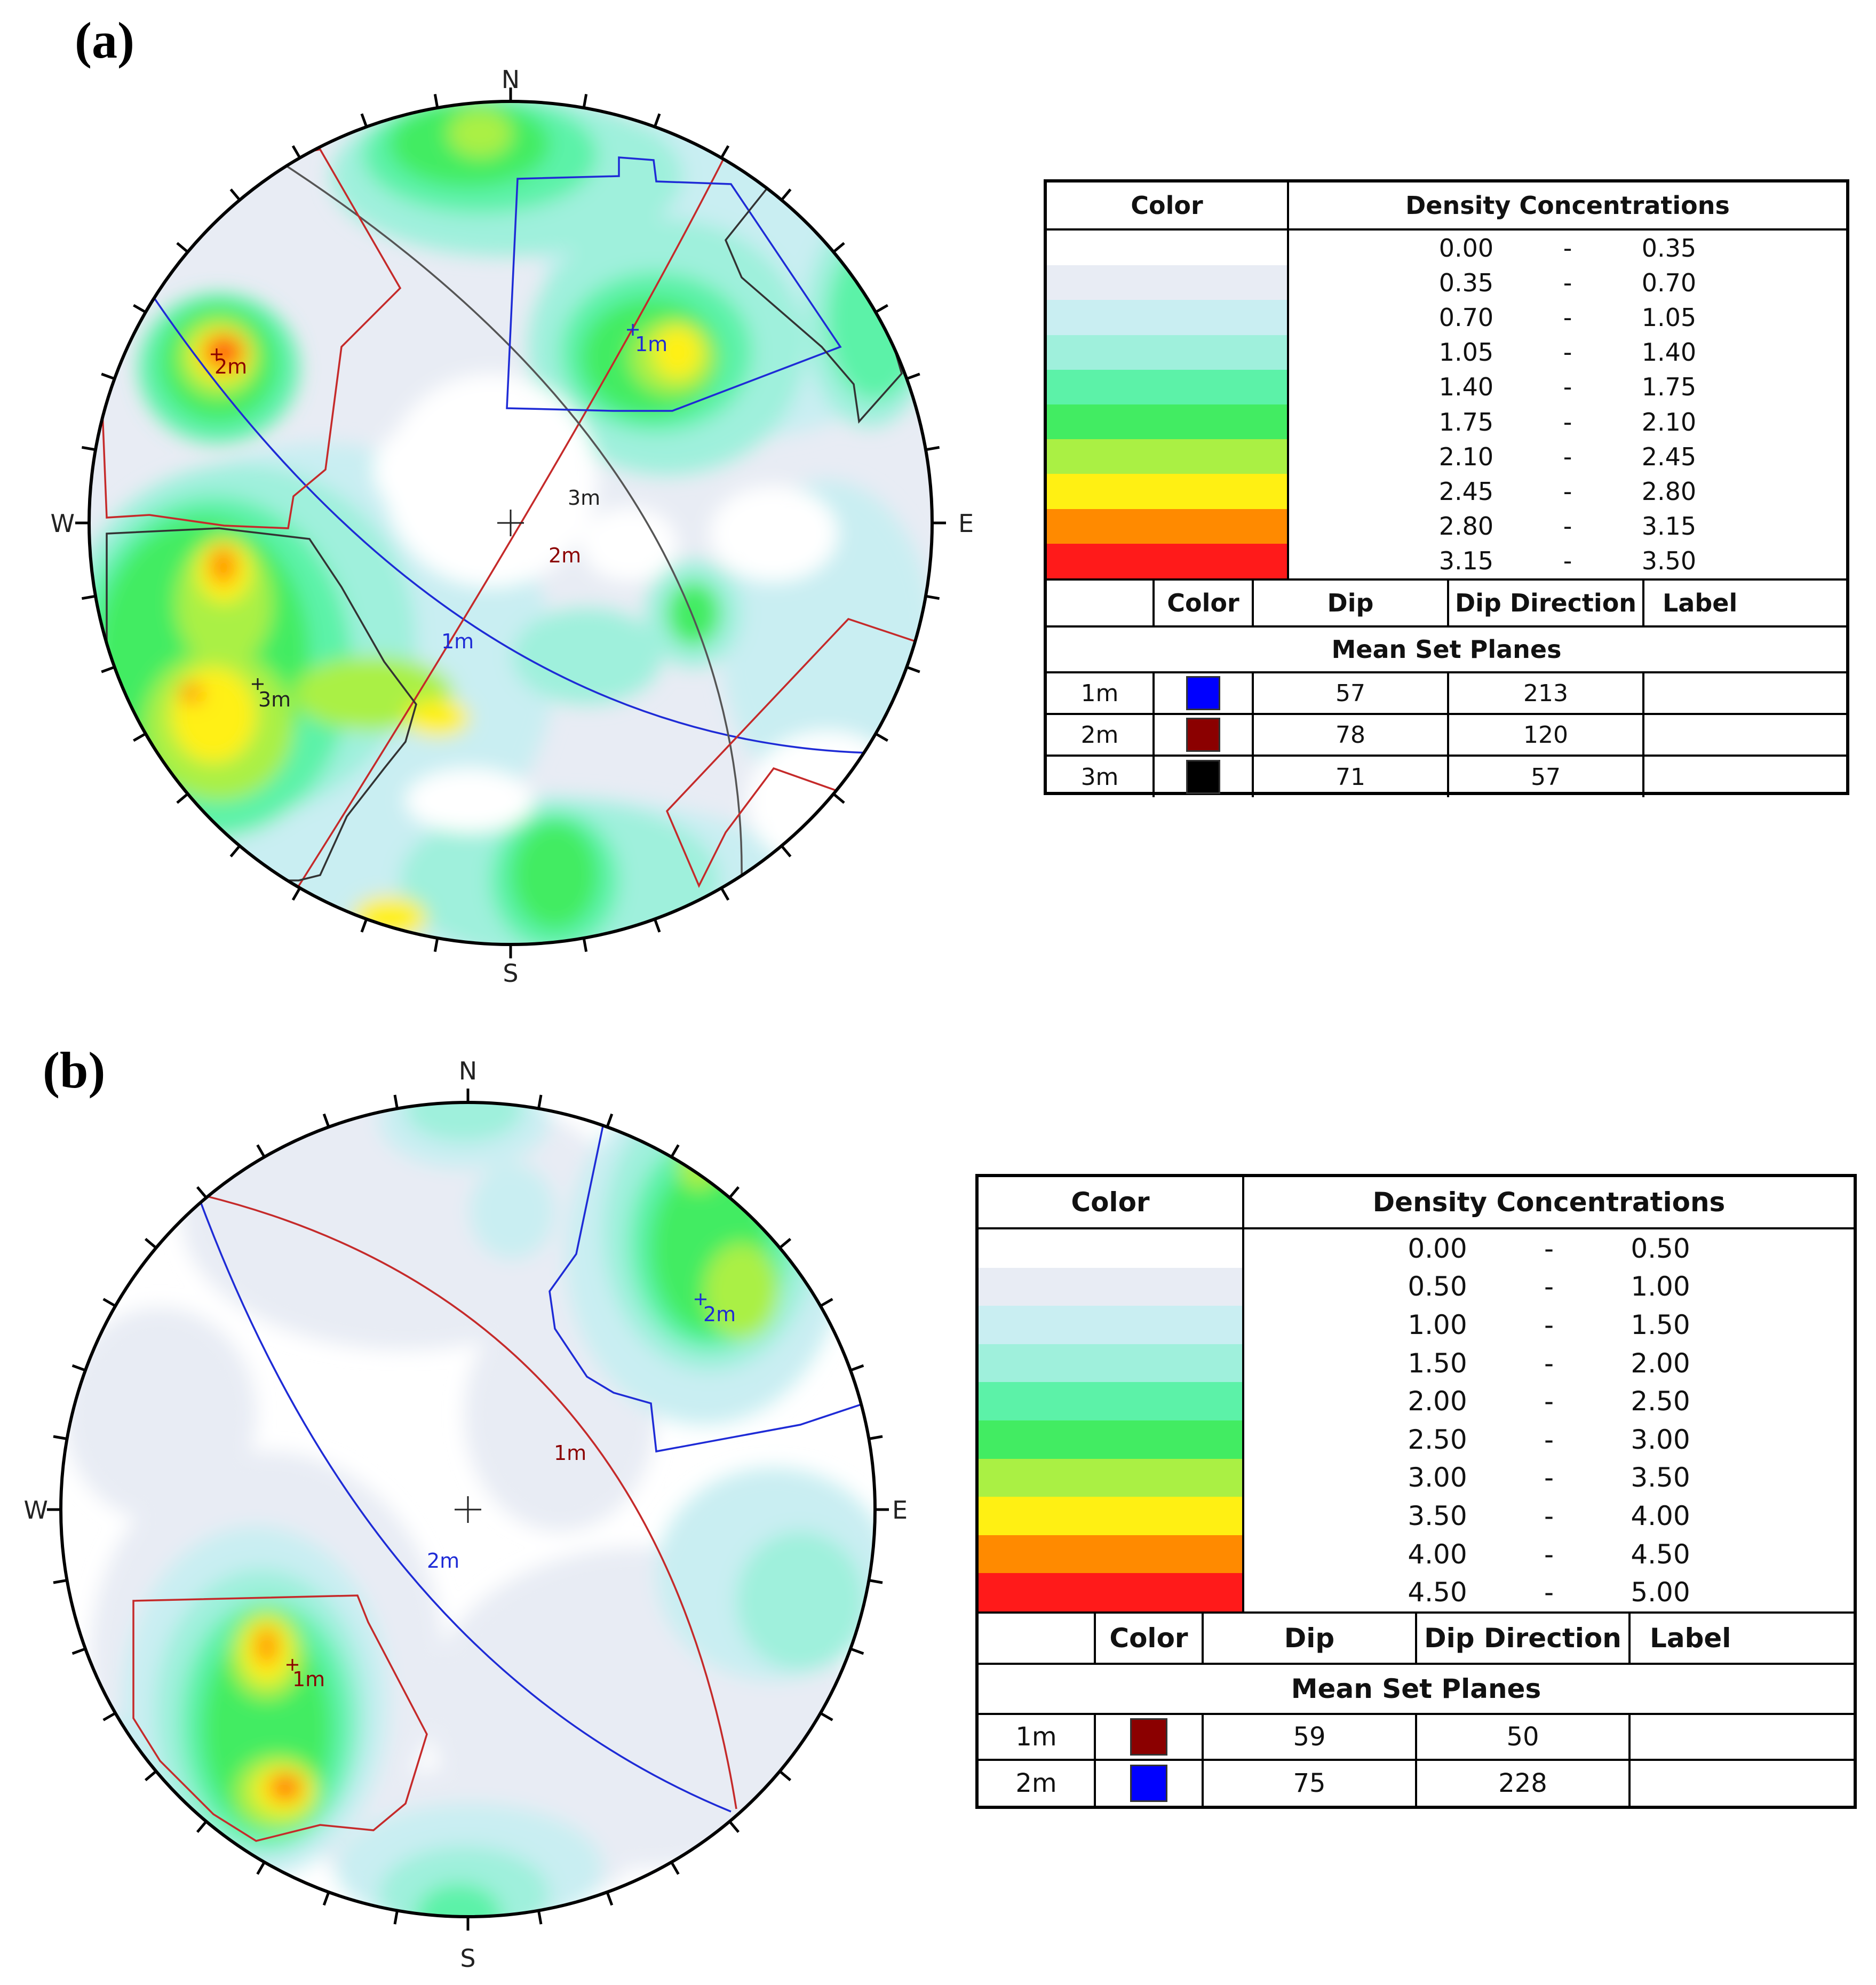 The width and height of the screenshot is (1876, 1985). I want to click on density-range-row: 0.70 - 1.05, so click(1567, 317).